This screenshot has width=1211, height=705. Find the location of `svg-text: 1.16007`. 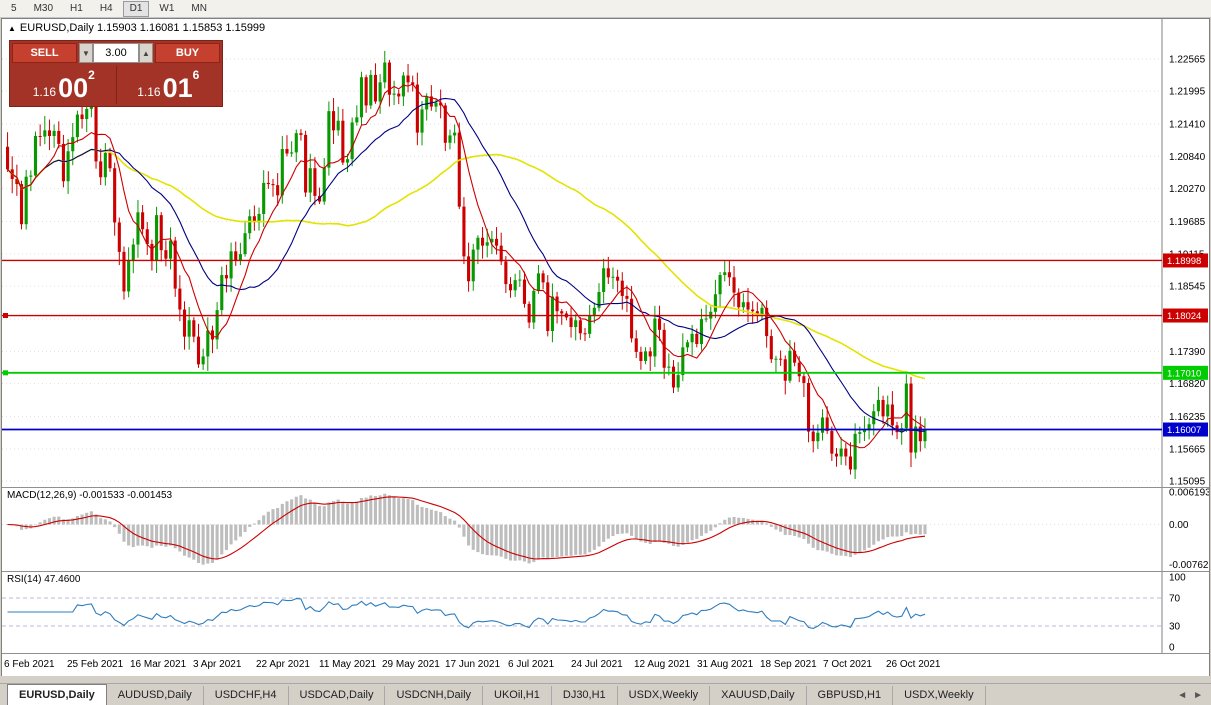

svg-text: 1.16007 is located at coordinates (1184, 430).